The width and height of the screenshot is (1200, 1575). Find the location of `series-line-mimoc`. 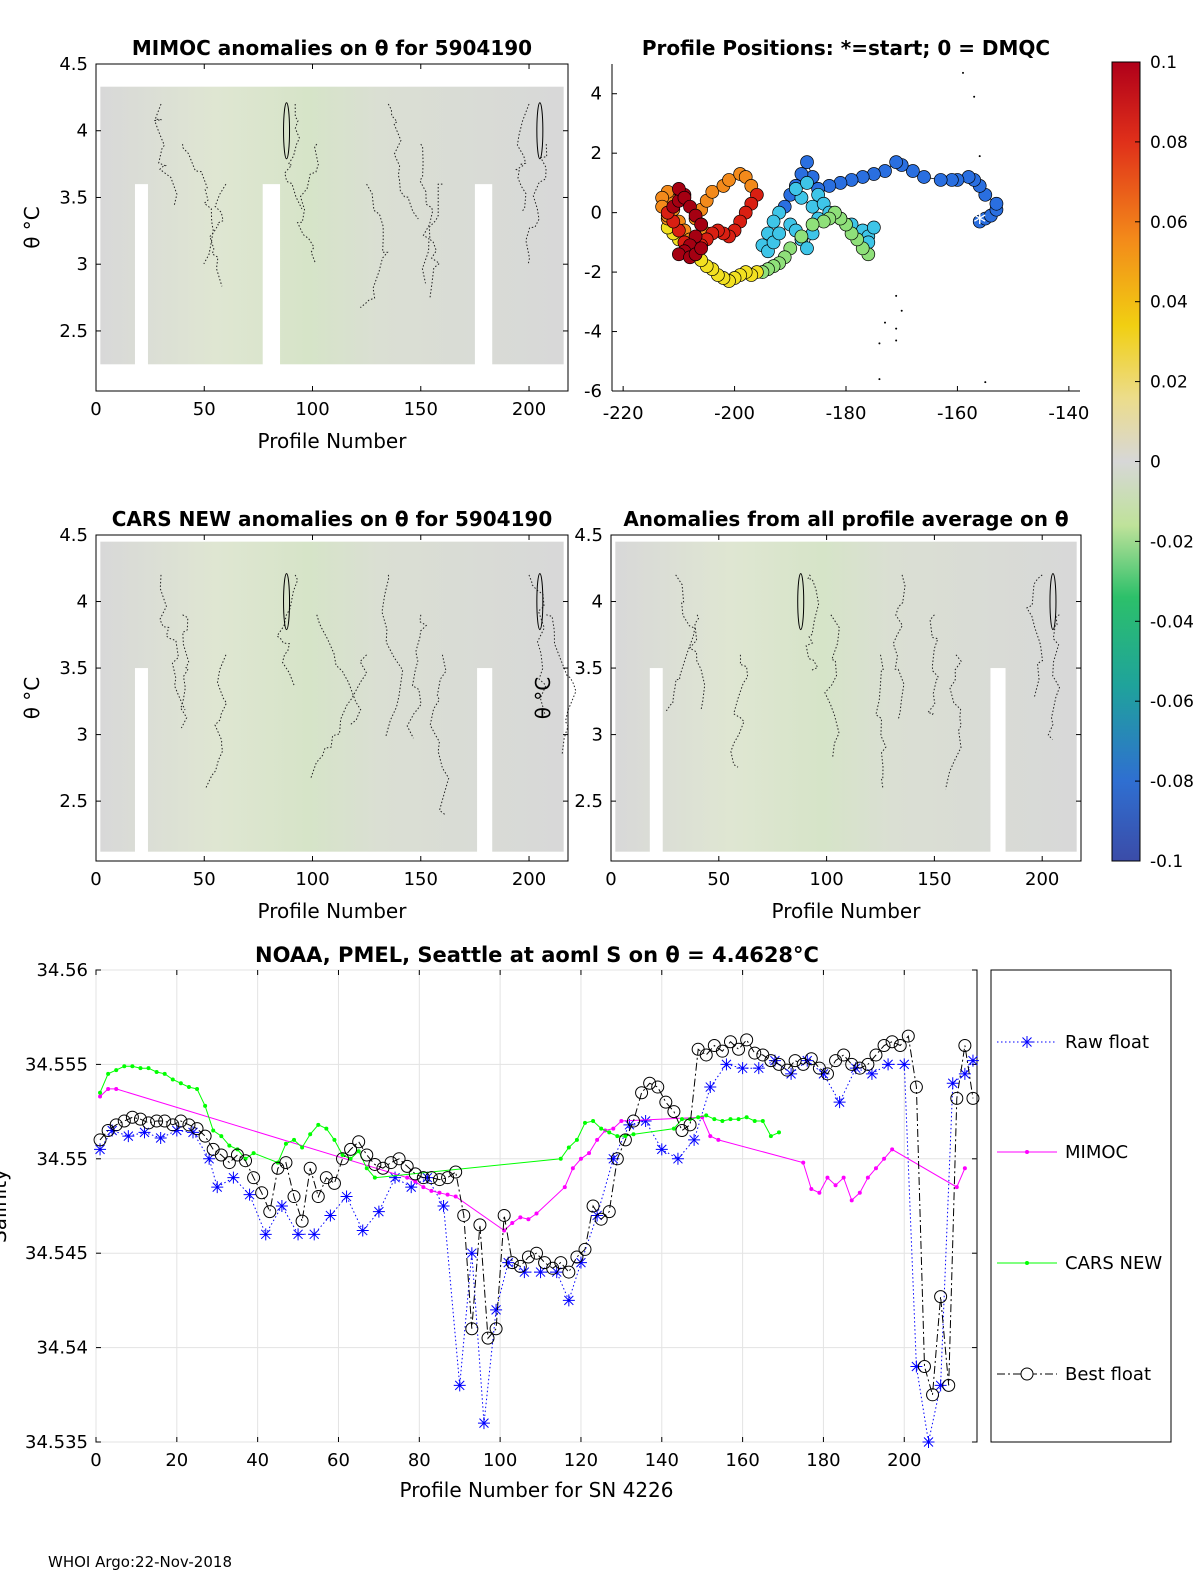

series-line-mimoc is located at coordinates (532, 1160).